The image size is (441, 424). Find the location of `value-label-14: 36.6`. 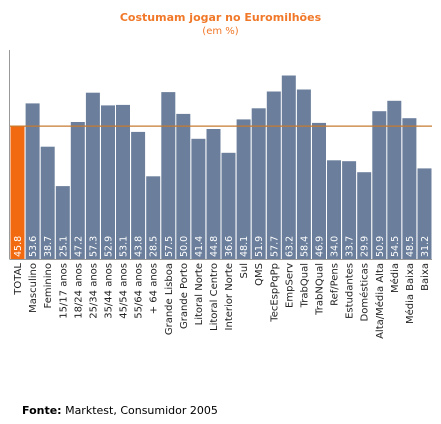

value-label-14: 36.6 is located at coordinates (229, 246).